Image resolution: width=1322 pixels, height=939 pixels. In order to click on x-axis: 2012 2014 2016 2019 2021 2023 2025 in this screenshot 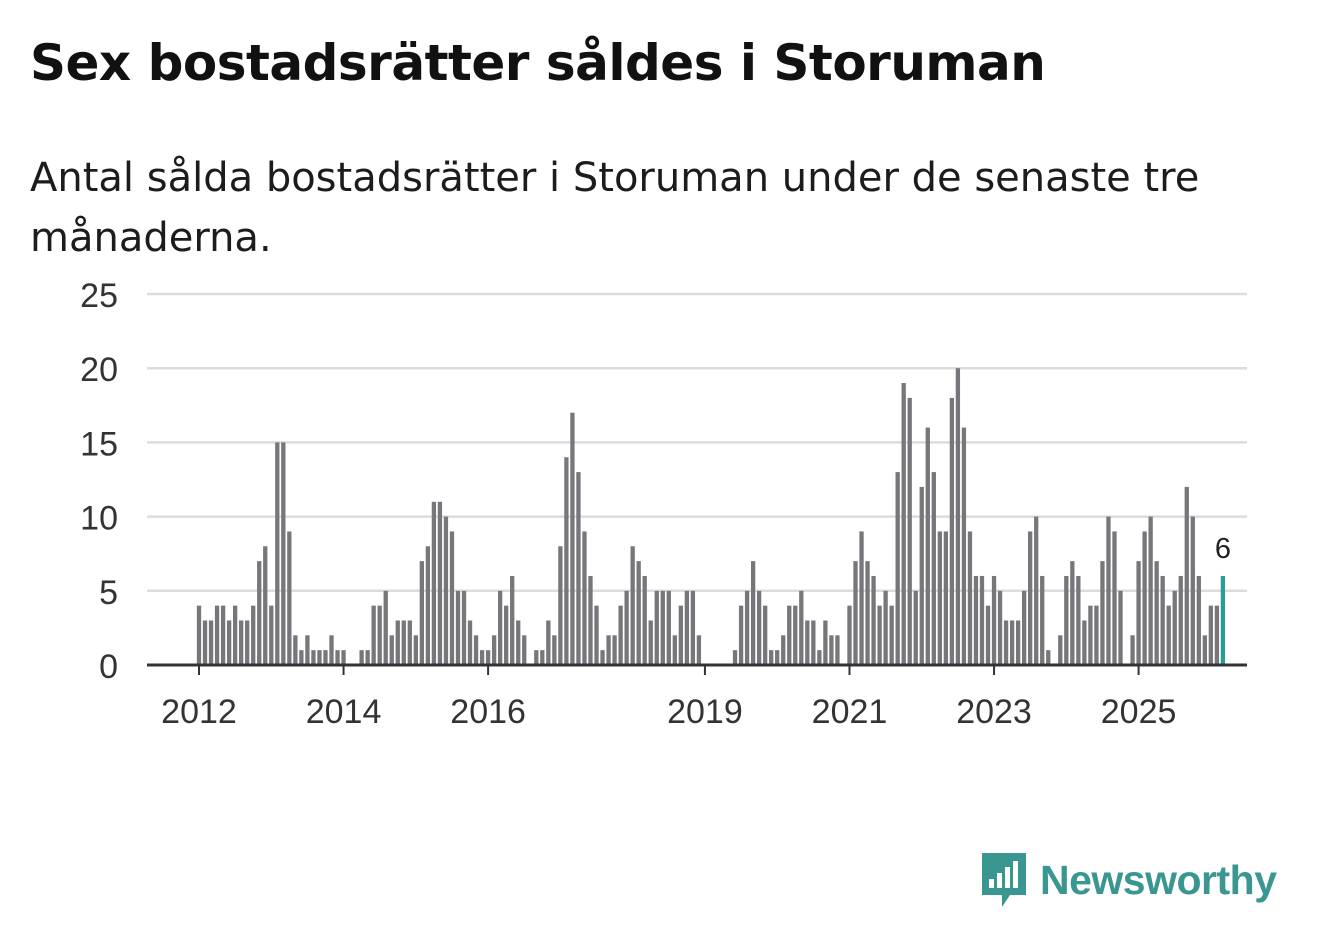, I will do `click(697, 697)`.